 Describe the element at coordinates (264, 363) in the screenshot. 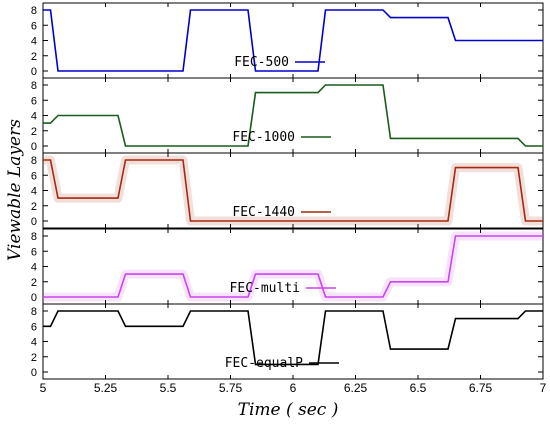

I see `legend-label: FEC-equalP` at that location.